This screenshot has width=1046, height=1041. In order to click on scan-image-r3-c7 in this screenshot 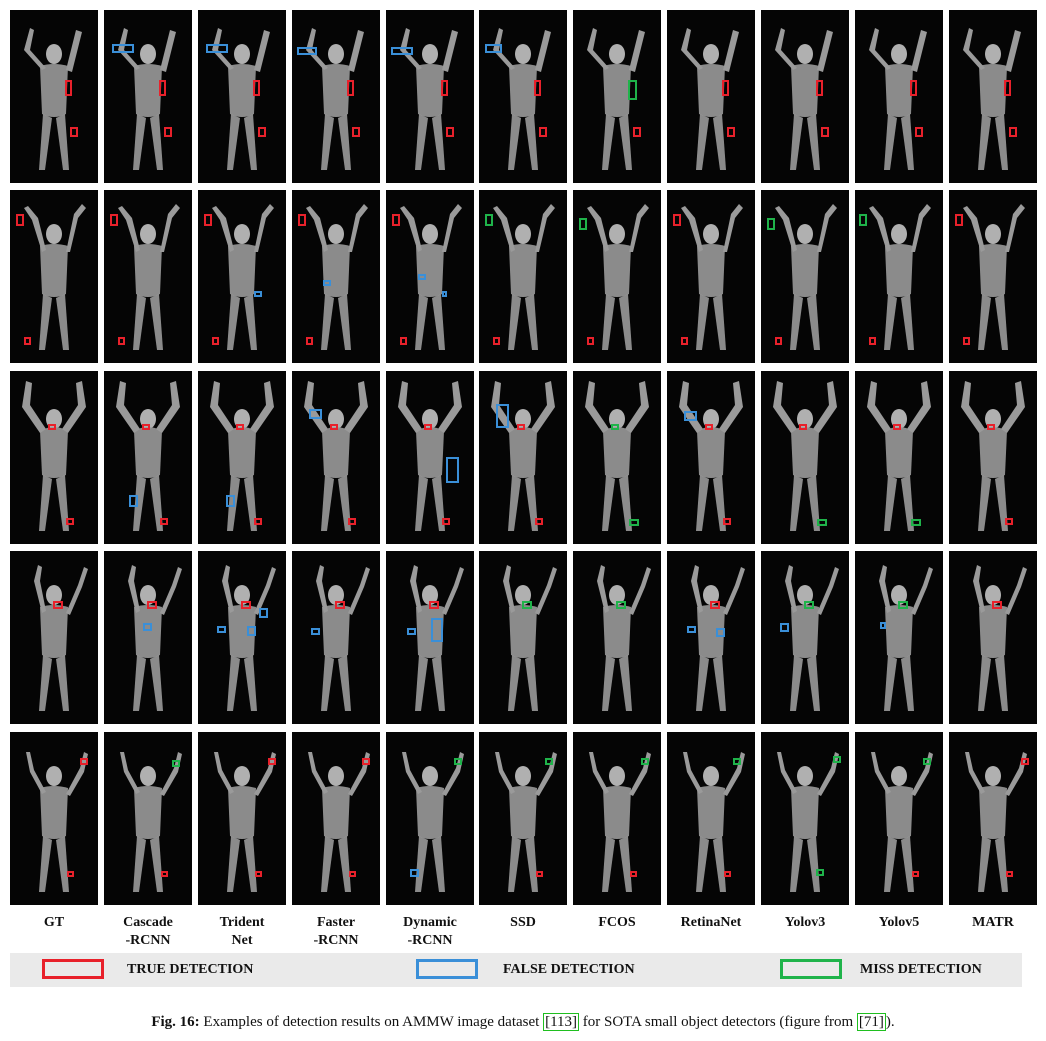, I will do `click(617, 457)`.